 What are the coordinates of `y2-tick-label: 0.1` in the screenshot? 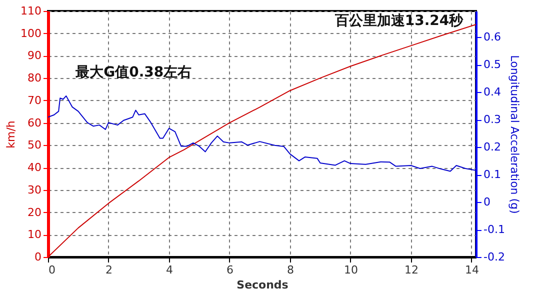 It's located at (492, 175).